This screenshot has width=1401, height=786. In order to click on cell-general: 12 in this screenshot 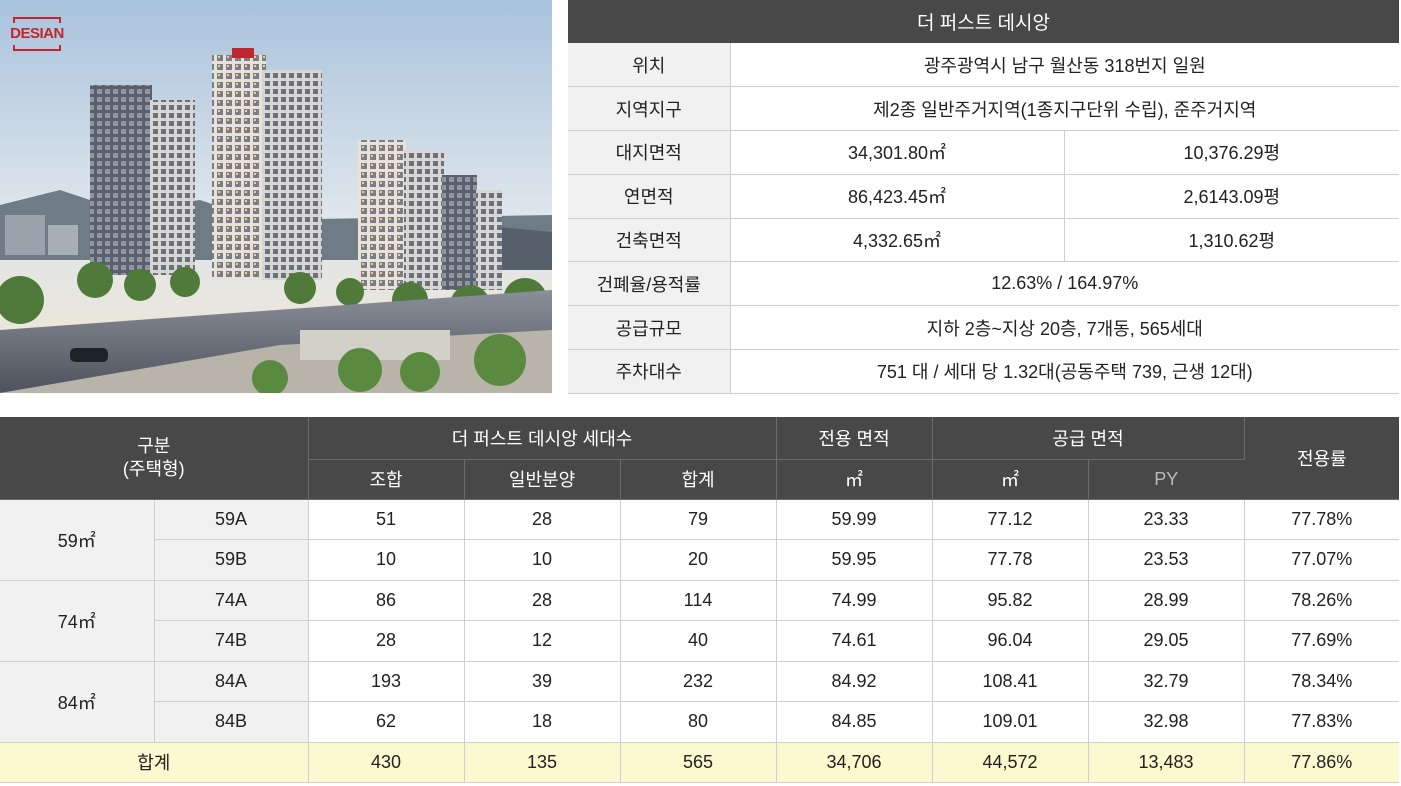, I will do `click(542, 641)`.